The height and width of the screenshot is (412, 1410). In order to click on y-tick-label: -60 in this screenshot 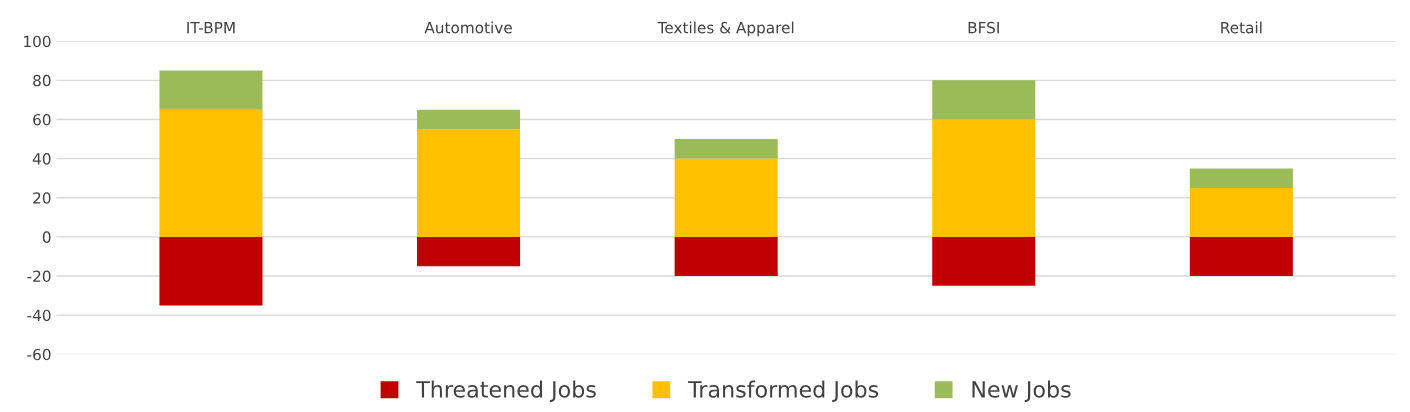, I will do `click(39, 354)`.